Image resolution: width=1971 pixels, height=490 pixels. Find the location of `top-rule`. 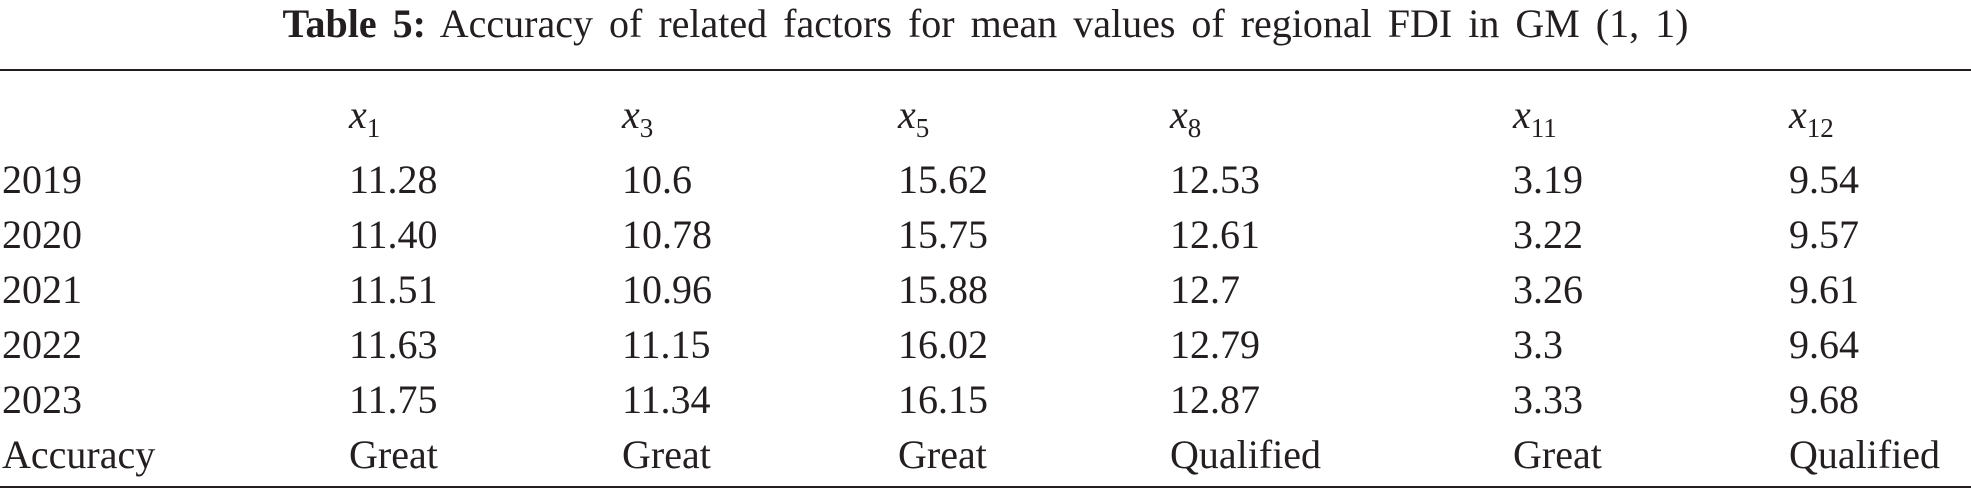

top-rule is located at coordinates (985, 70).